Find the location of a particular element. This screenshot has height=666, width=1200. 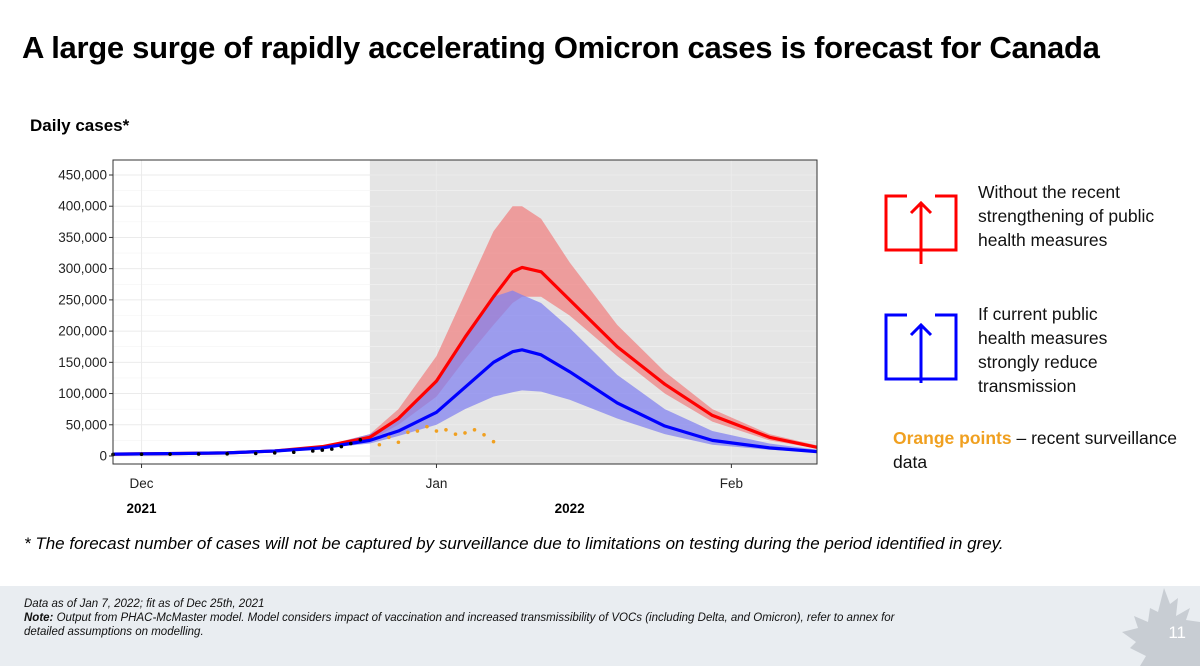

y-tick-label: 0 is located at coordinates (103, 456).